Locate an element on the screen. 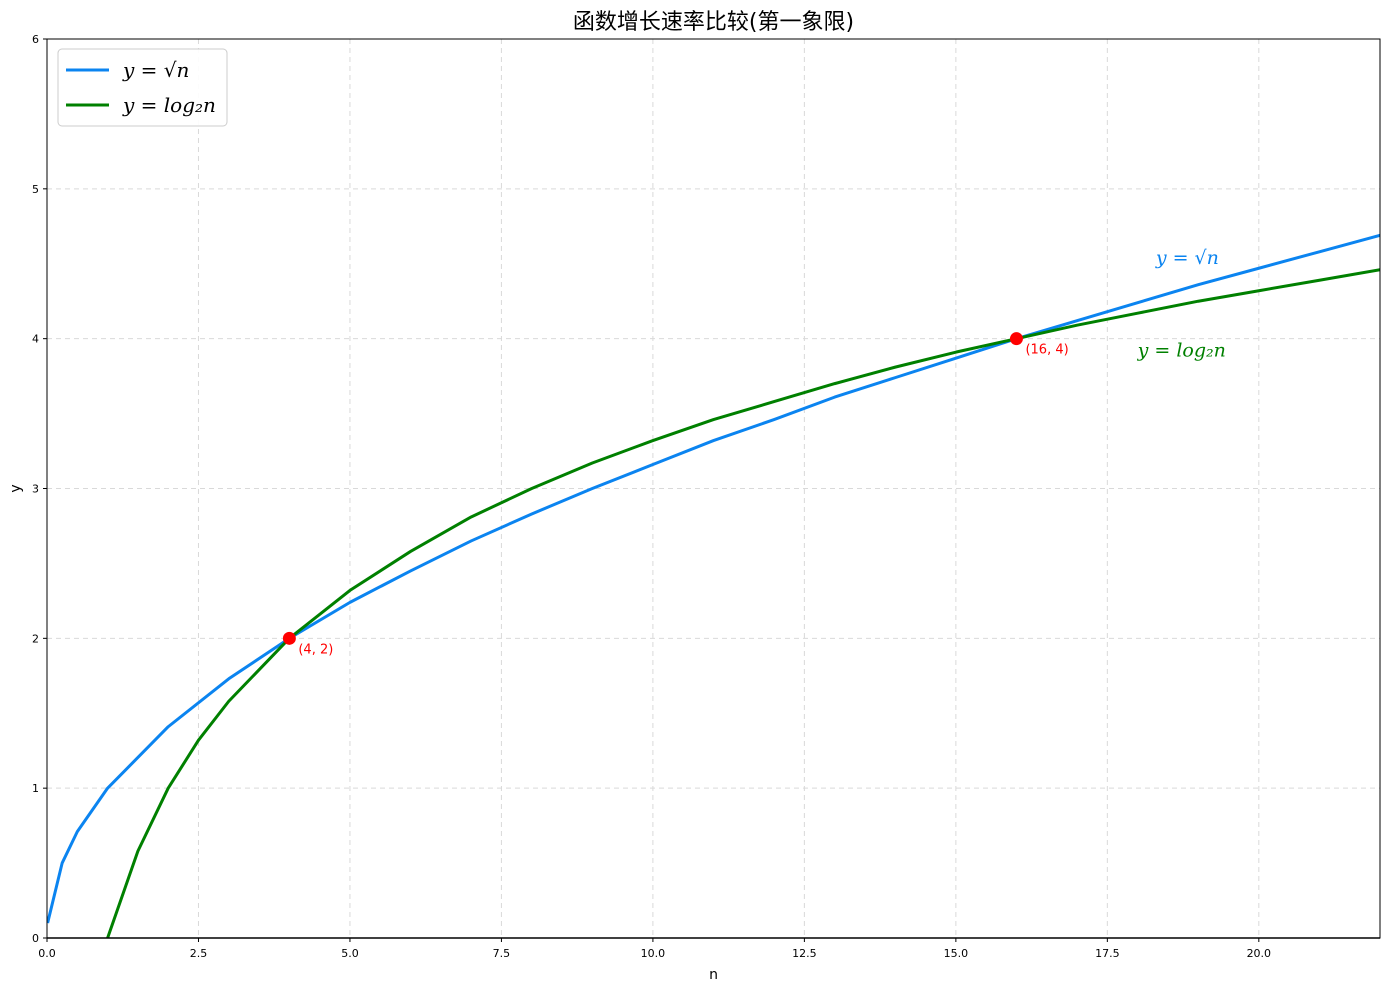  x-axis-label: n is located at coordinates (713, 975).